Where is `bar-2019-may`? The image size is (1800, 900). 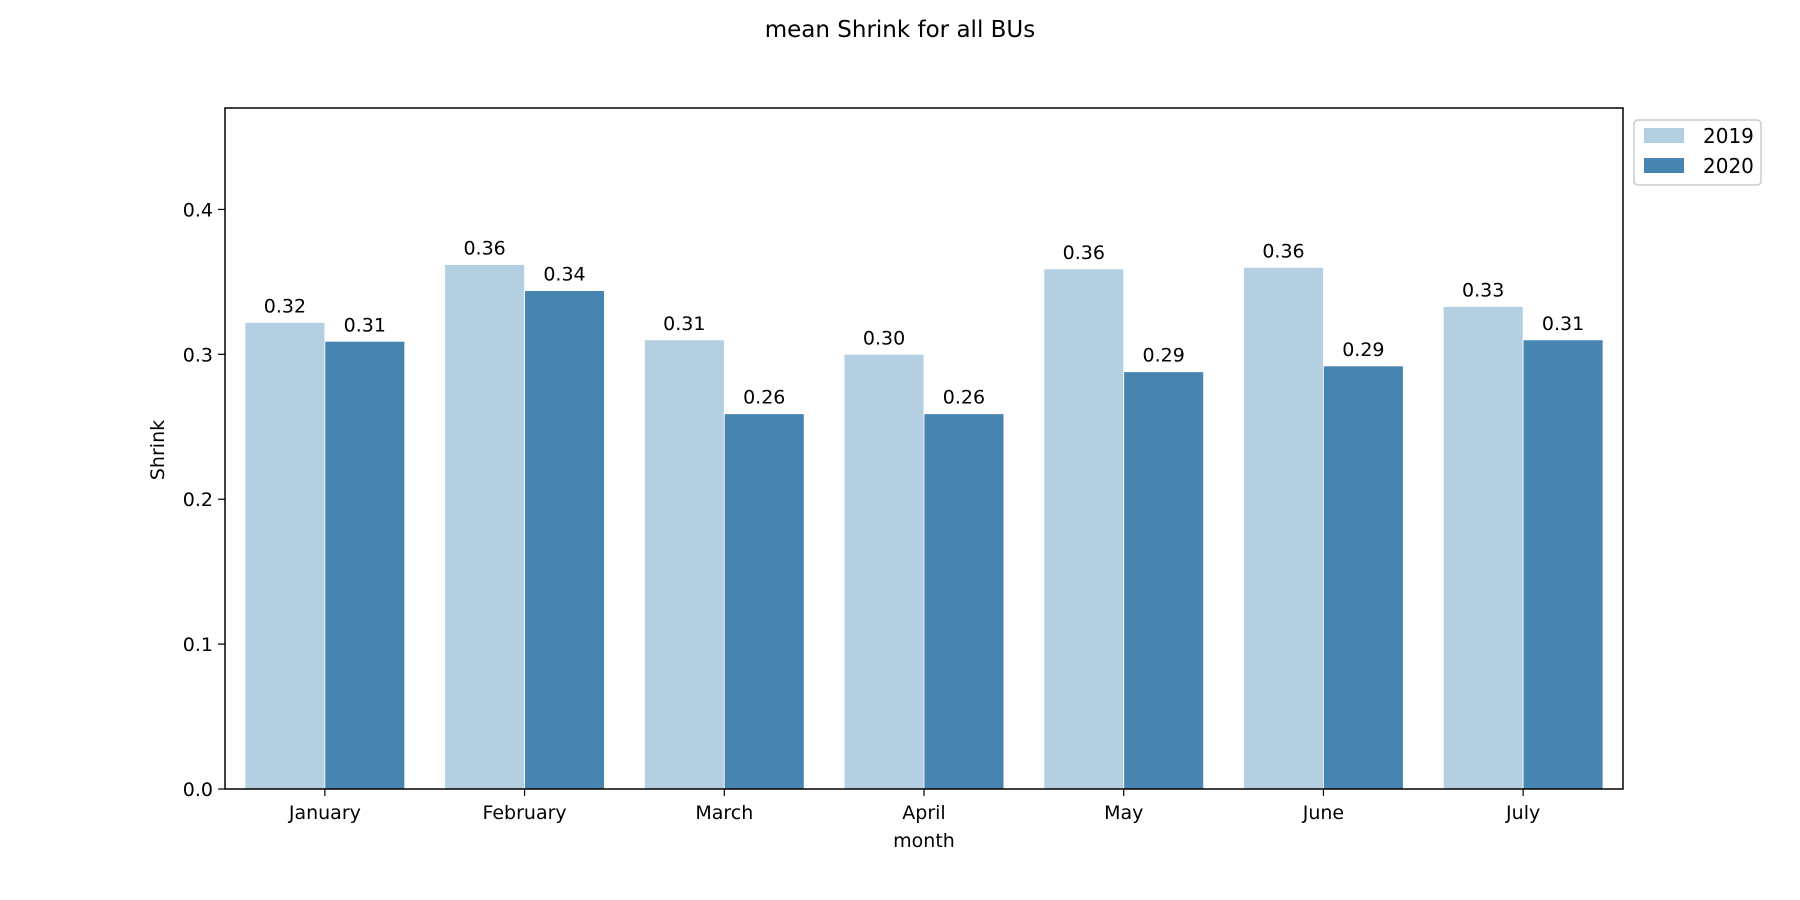
bar-2019-may is located at coordinates (1084, 529).